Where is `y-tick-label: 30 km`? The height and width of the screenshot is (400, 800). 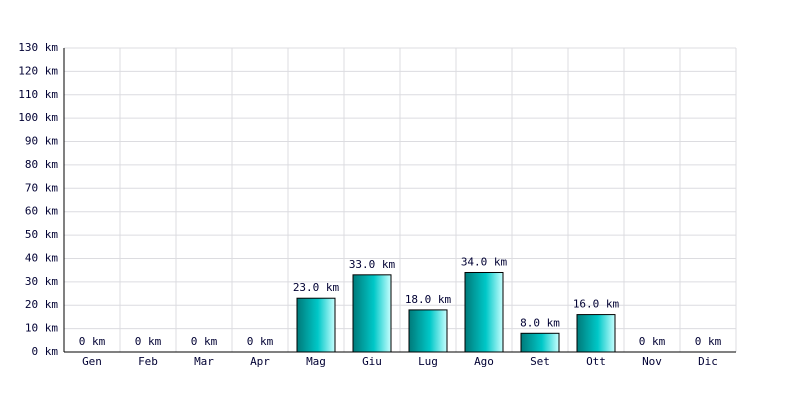 y-tick-label: 30 km is located at coordinates (41, 281).